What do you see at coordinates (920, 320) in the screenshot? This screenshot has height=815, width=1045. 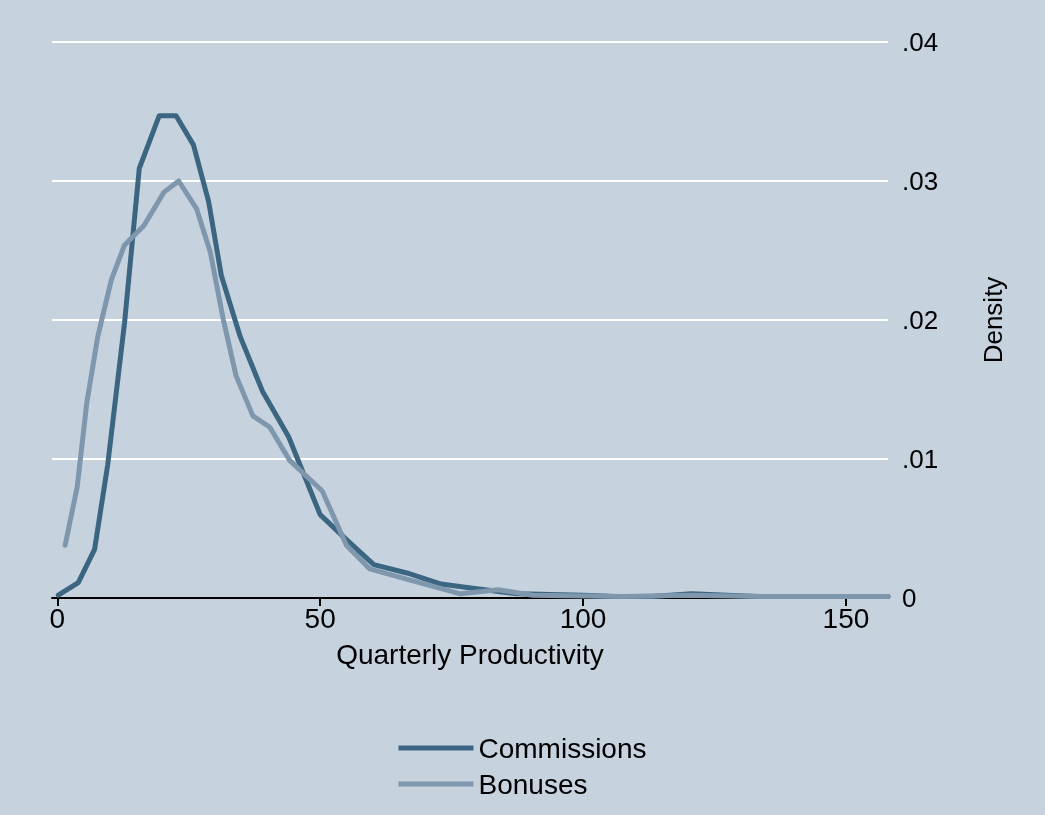 I see `y-tick-label: .02` at bounding box center [920, 320].